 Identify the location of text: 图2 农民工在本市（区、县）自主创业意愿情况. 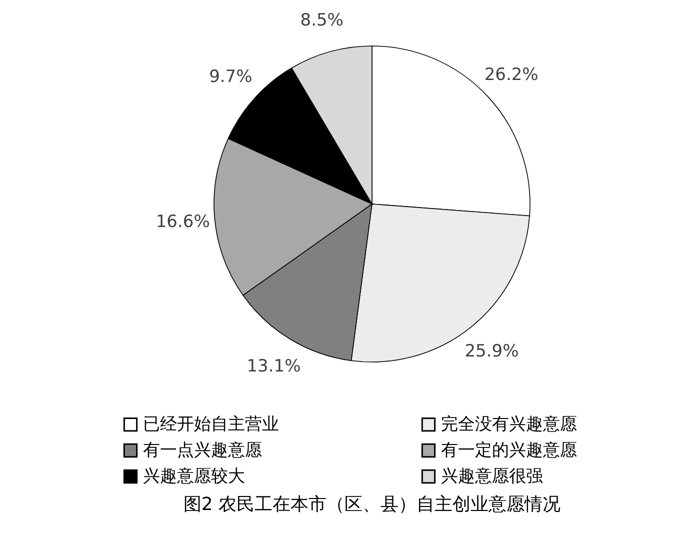
(372, 504).